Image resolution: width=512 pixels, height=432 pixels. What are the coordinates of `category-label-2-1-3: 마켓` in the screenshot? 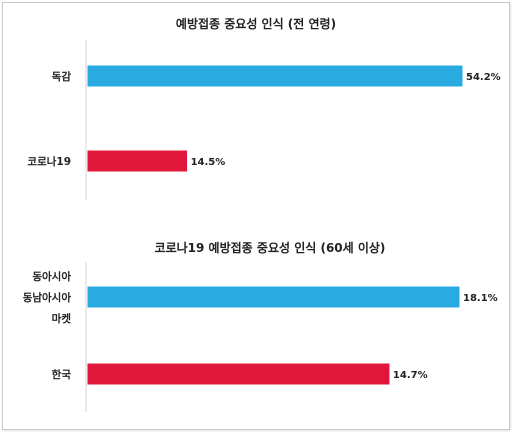 It's located at (62, 318).